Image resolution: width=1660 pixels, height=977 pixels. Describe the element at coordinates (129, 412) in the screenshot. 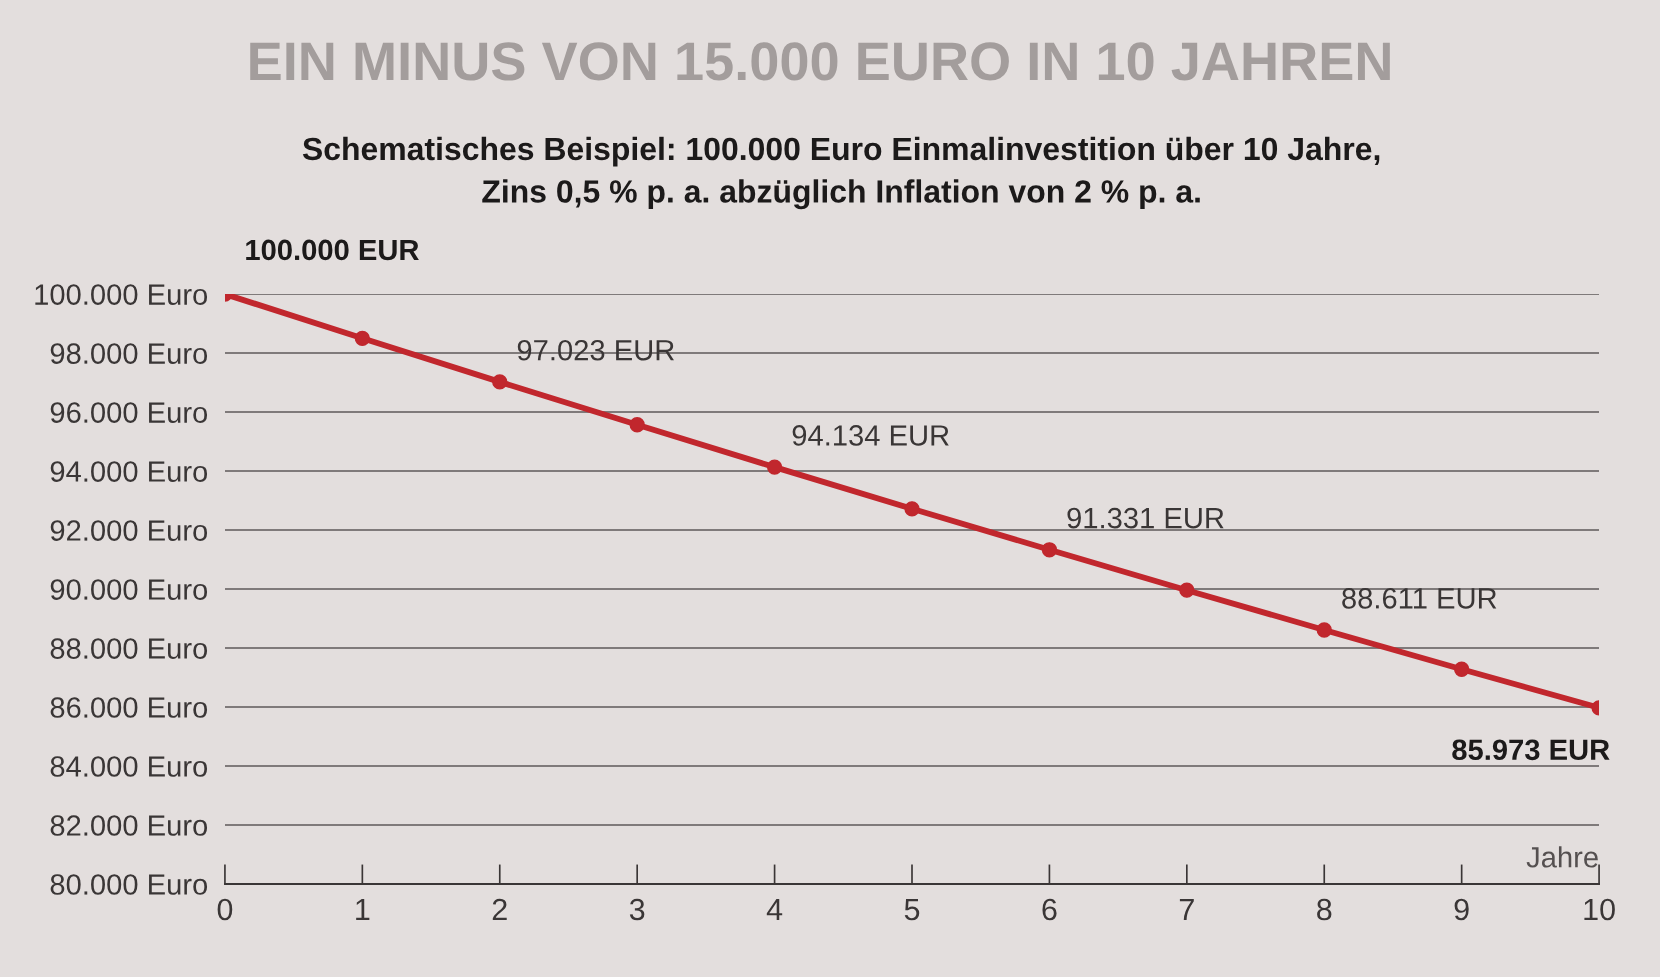

I see `y-tick-label: 96.000 Euro` at that location.